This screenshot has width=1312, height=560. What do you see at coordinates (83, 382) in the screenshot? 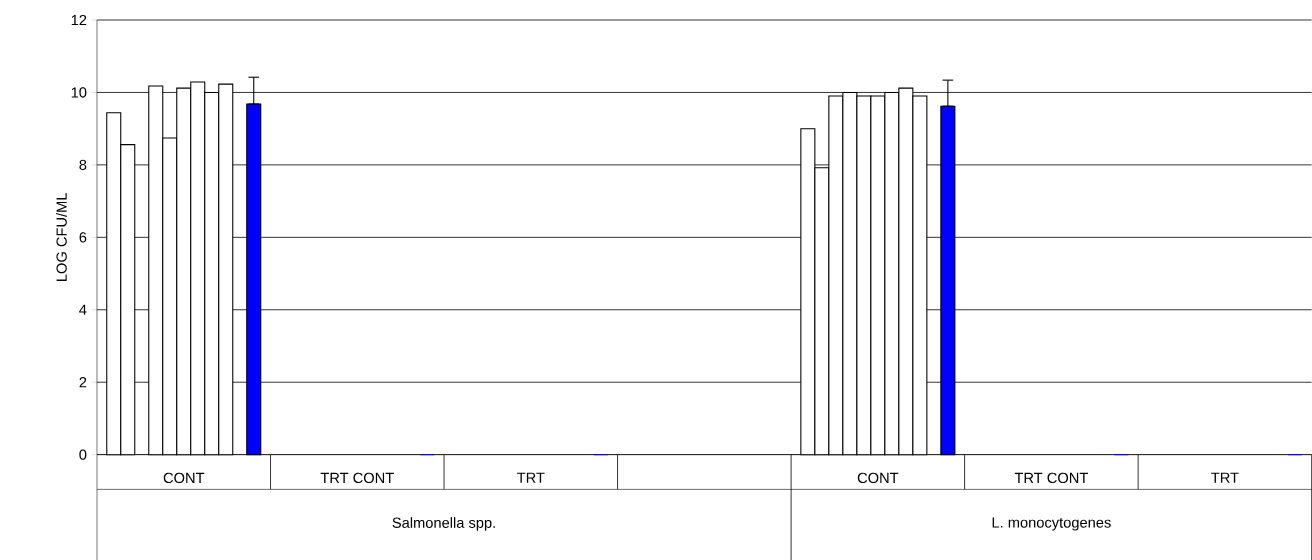
I see `y-tick-label: 2` at bounding box center [83, 382].